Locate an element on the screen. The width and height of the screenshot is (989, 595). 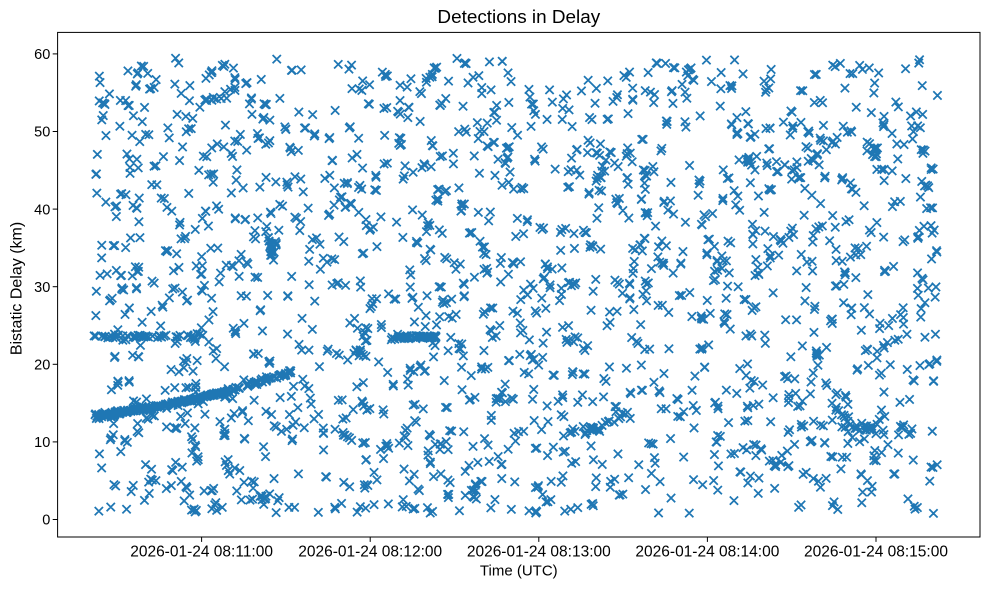
svg-text: Time (UTC) is located at coordinates (519, 571).